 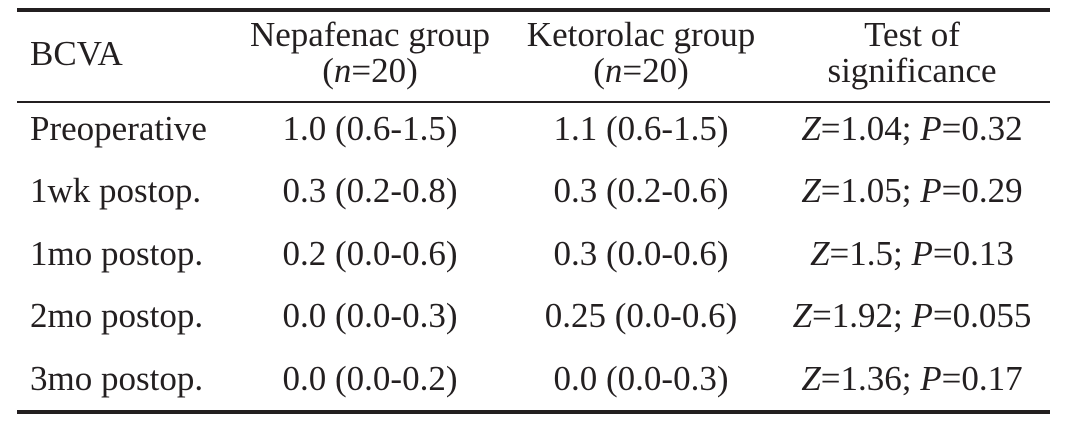 What do you see at coordinates (342, 70) in the screenshot?
I see `header-nepafenac-n: n` at bounding box center [342, 70].